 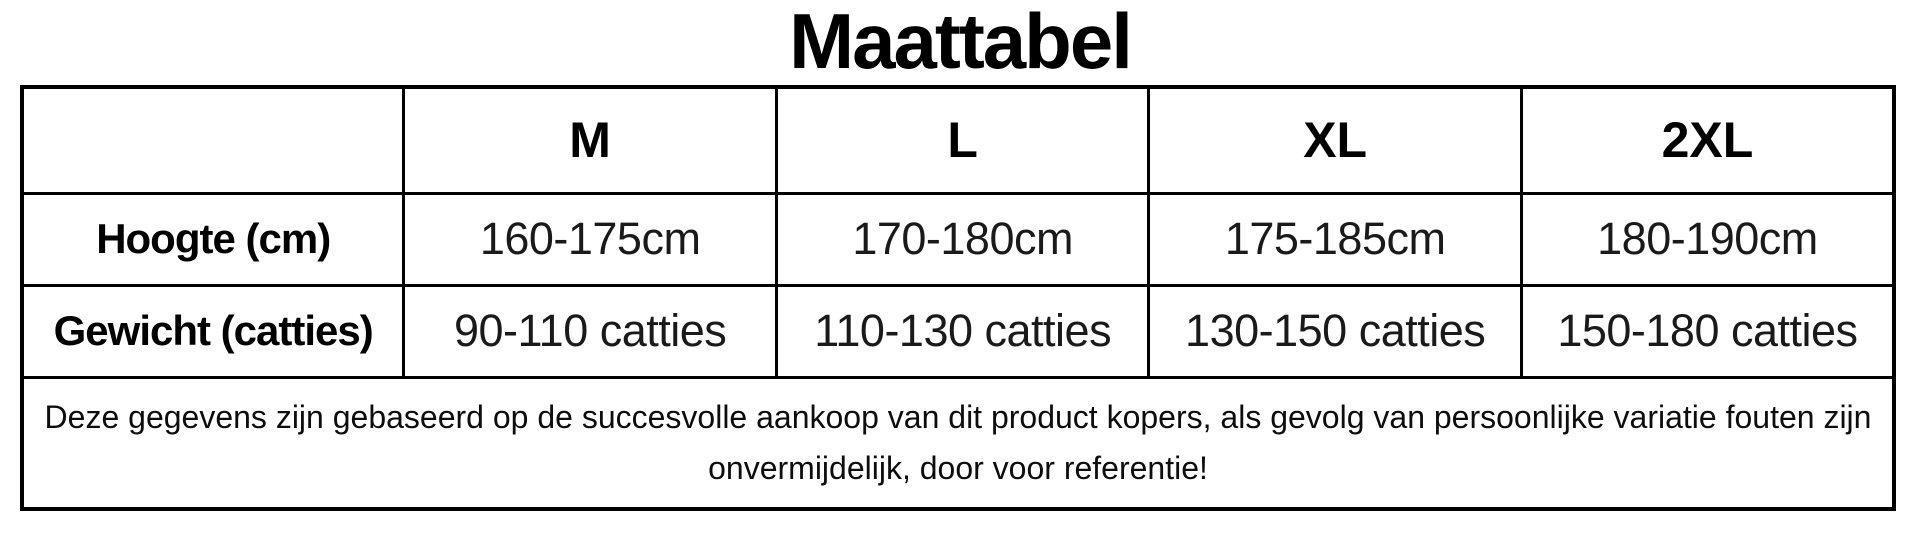 What do you see at coordinates (590, 331) in the screenshot?
I see `cell-weight-m: 90-110 catties` at bounding box center [590, 331].